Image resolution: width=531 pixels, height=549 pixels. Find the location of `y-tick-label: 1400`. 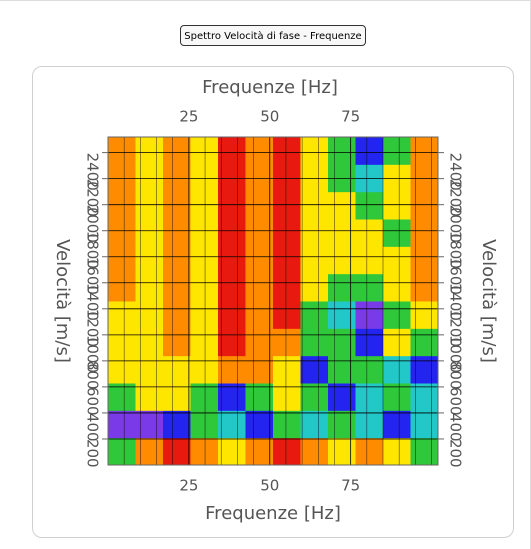

y-tick-label: 1400 is located at coordinates (456, 302).